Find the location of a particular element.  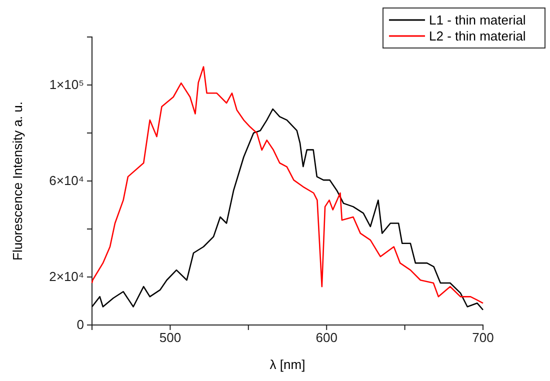

y-tick-label: 6×10⁴ is located at coordinates (66, 180).